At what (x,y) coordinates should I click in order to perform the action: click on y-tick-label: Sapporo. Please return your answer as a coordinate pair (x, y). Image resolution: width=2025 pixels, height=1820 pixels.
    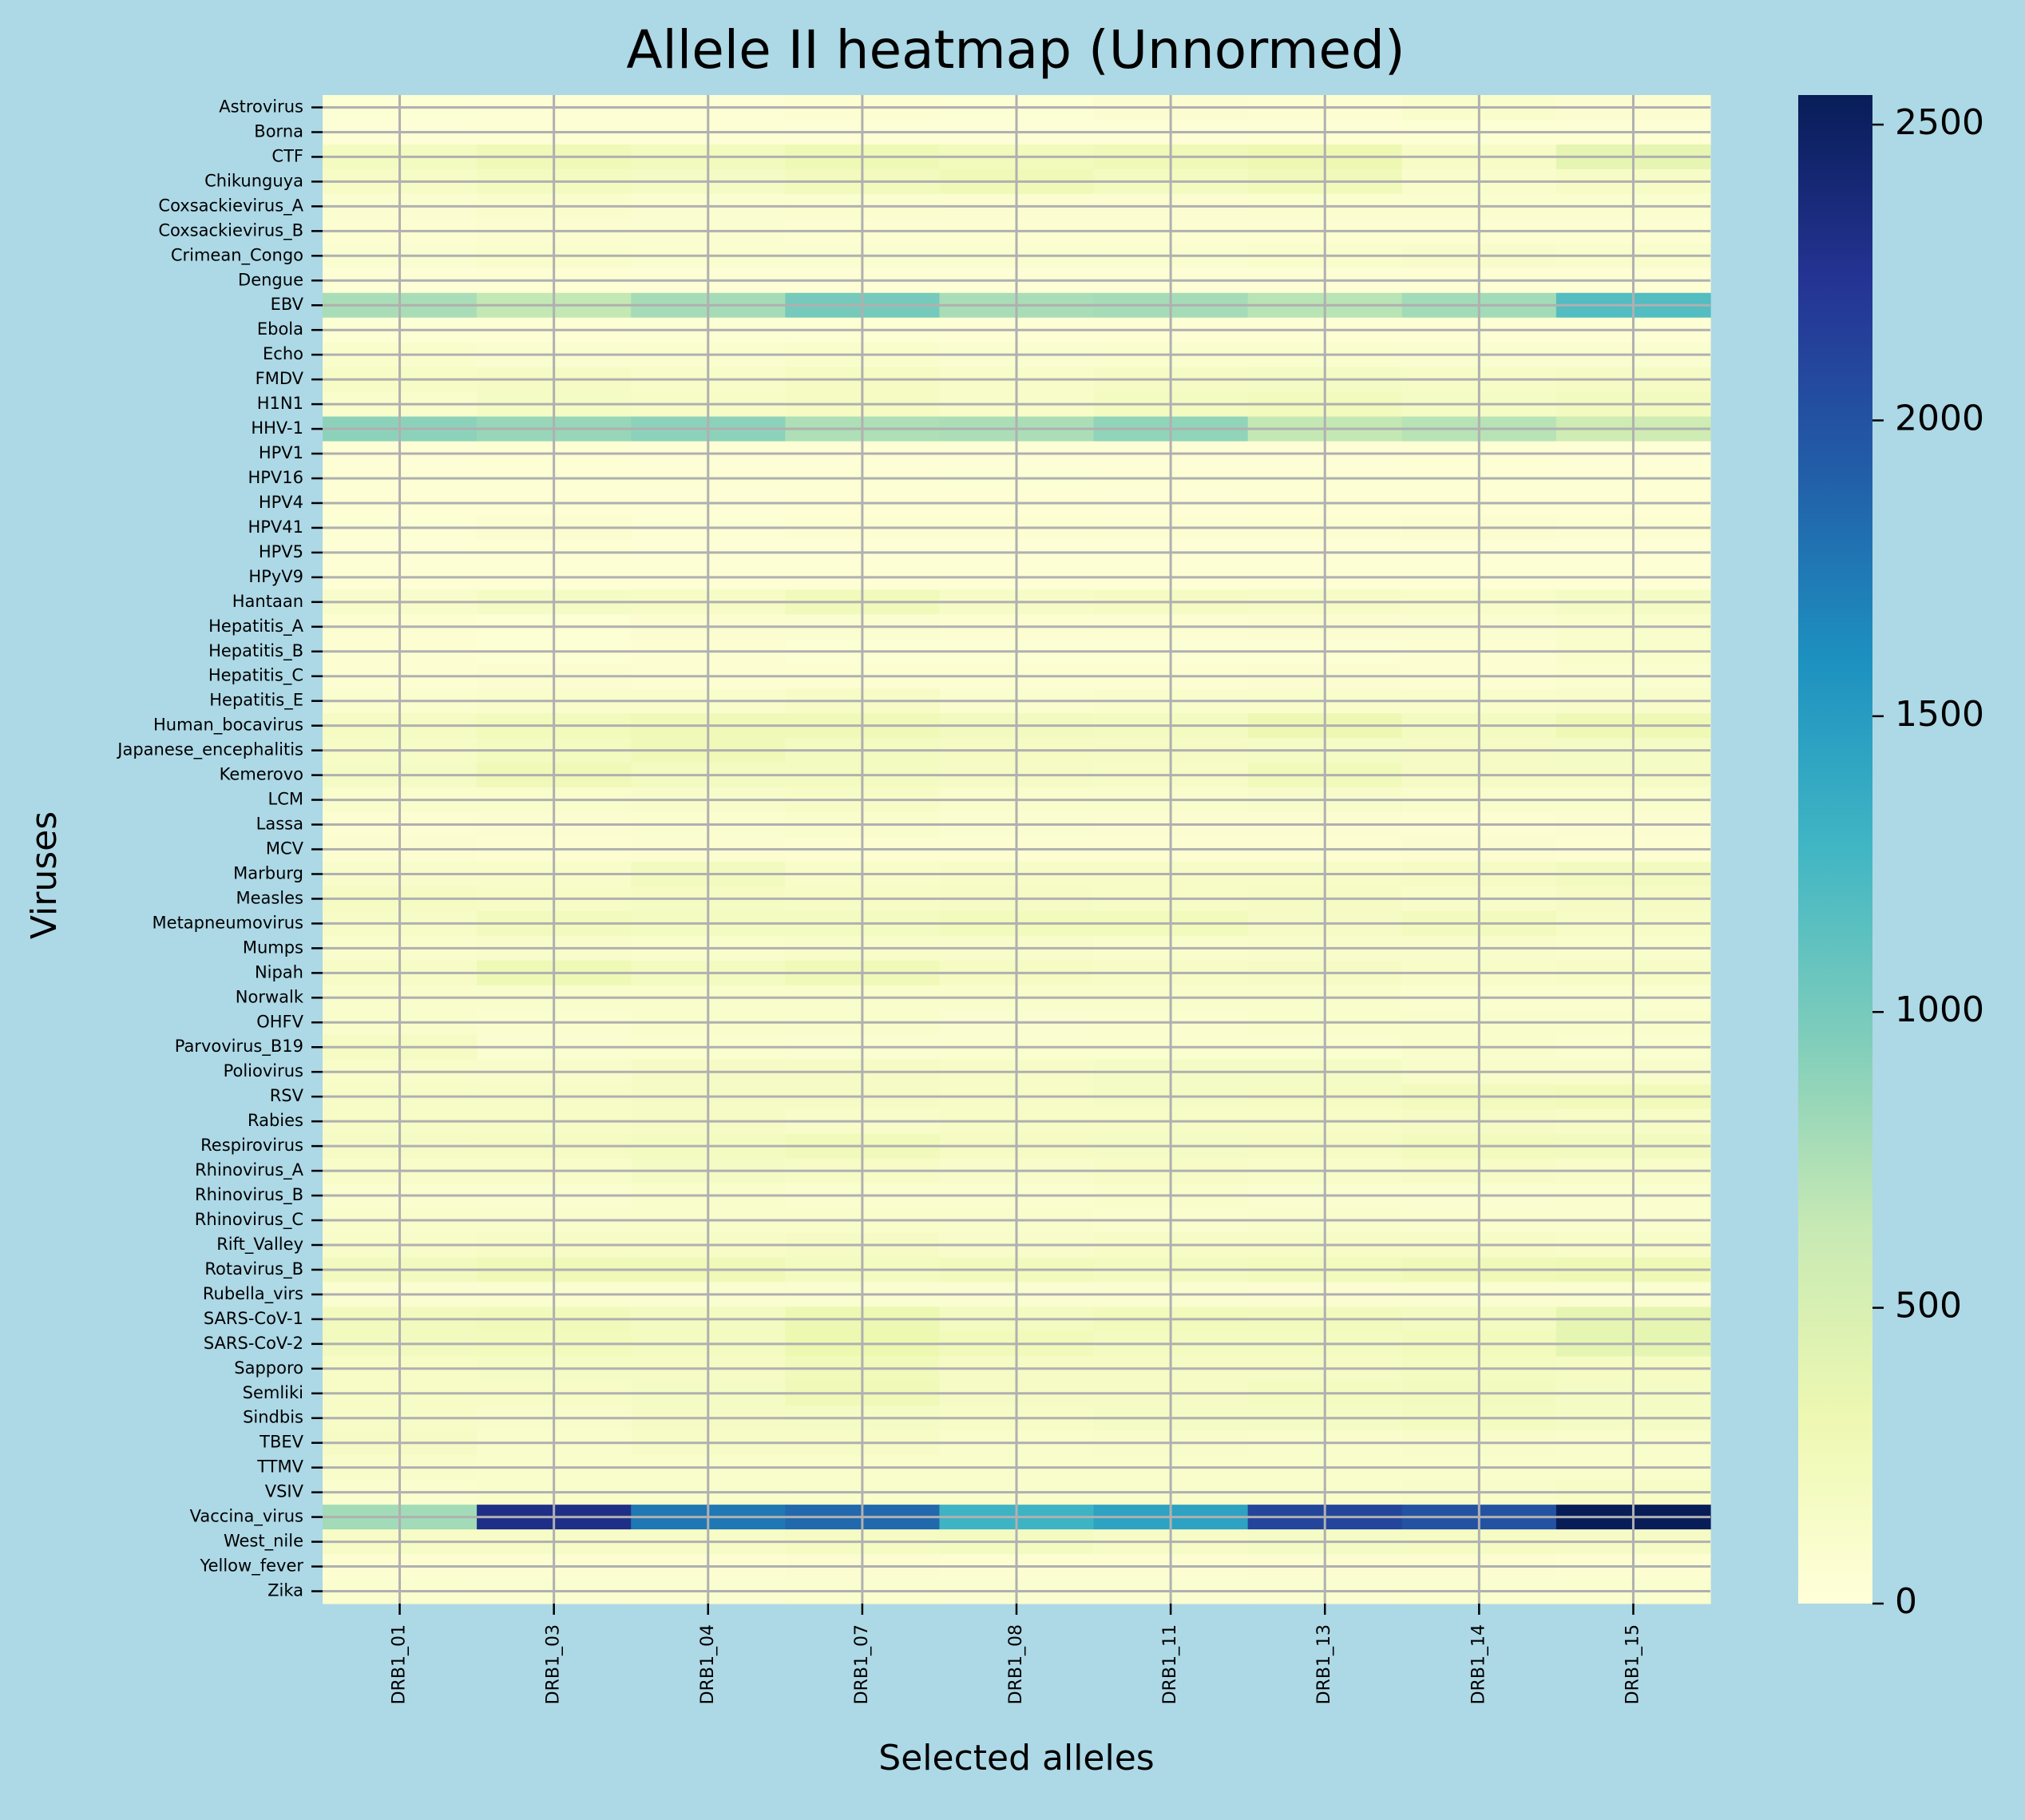
    Looking at the image, I should click on (268, 1368).